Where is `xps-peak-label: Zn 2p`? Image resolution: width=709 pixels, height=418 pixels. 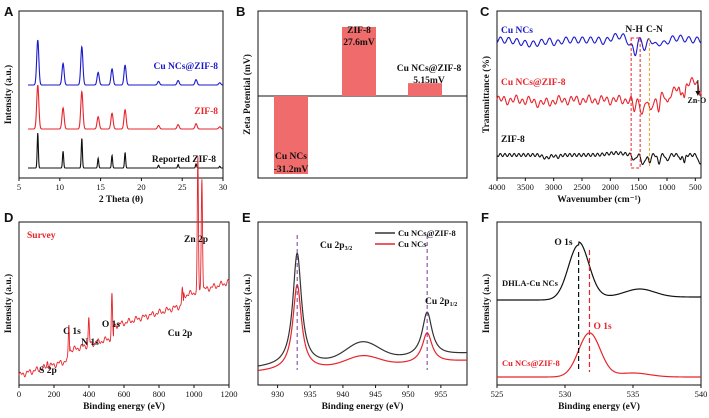 xps-peak-label: Zn 2p is located at coordinates (196, 240).